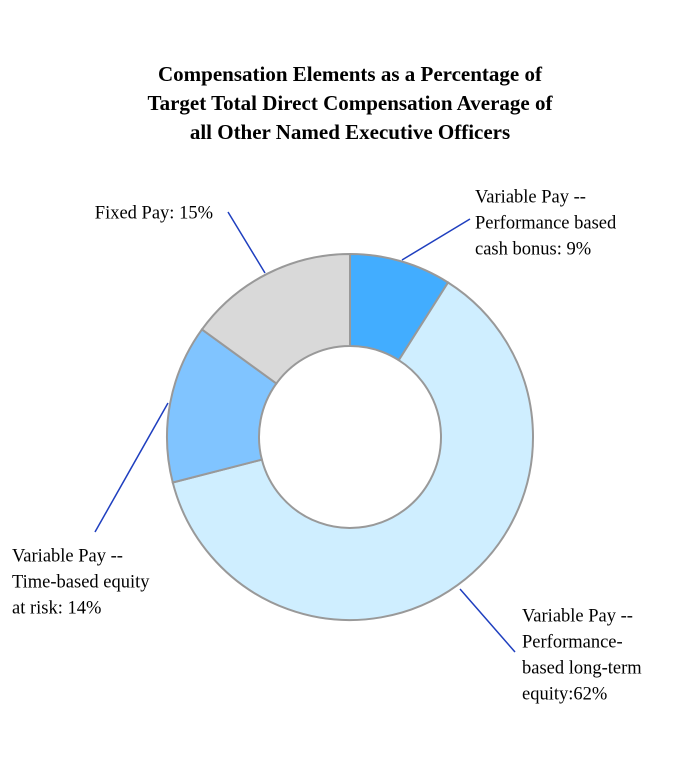 The width and height of the screenshot is (700, 760). What do you see at coordinates (275, 318) in the screenshot?
I see `donut-slice` at bounding box center [275, 318].